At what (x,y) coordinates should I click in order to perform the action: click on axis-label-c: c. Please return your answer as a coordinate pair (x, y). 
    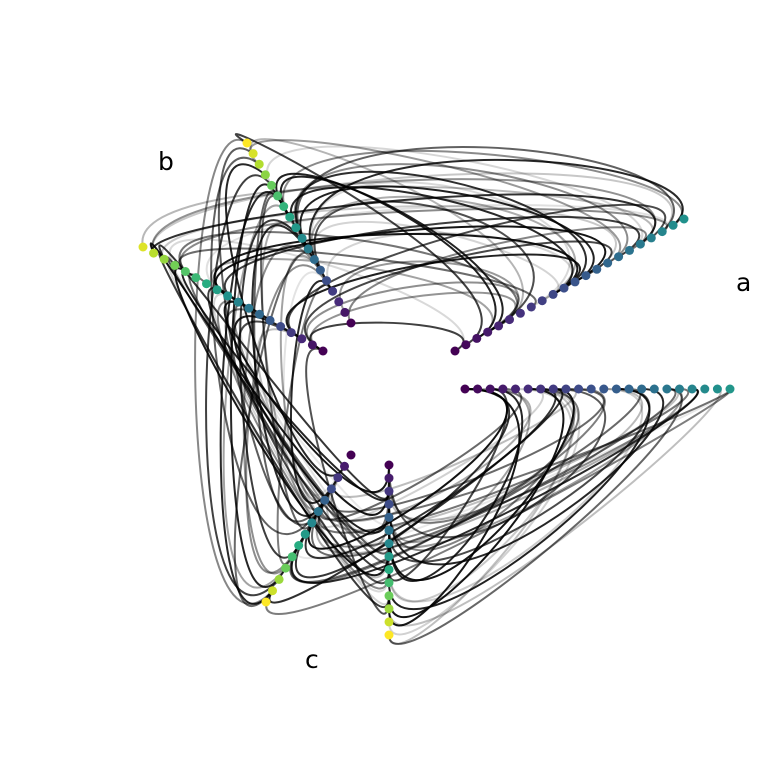
    Looking at the image, I should click on (312, 659).